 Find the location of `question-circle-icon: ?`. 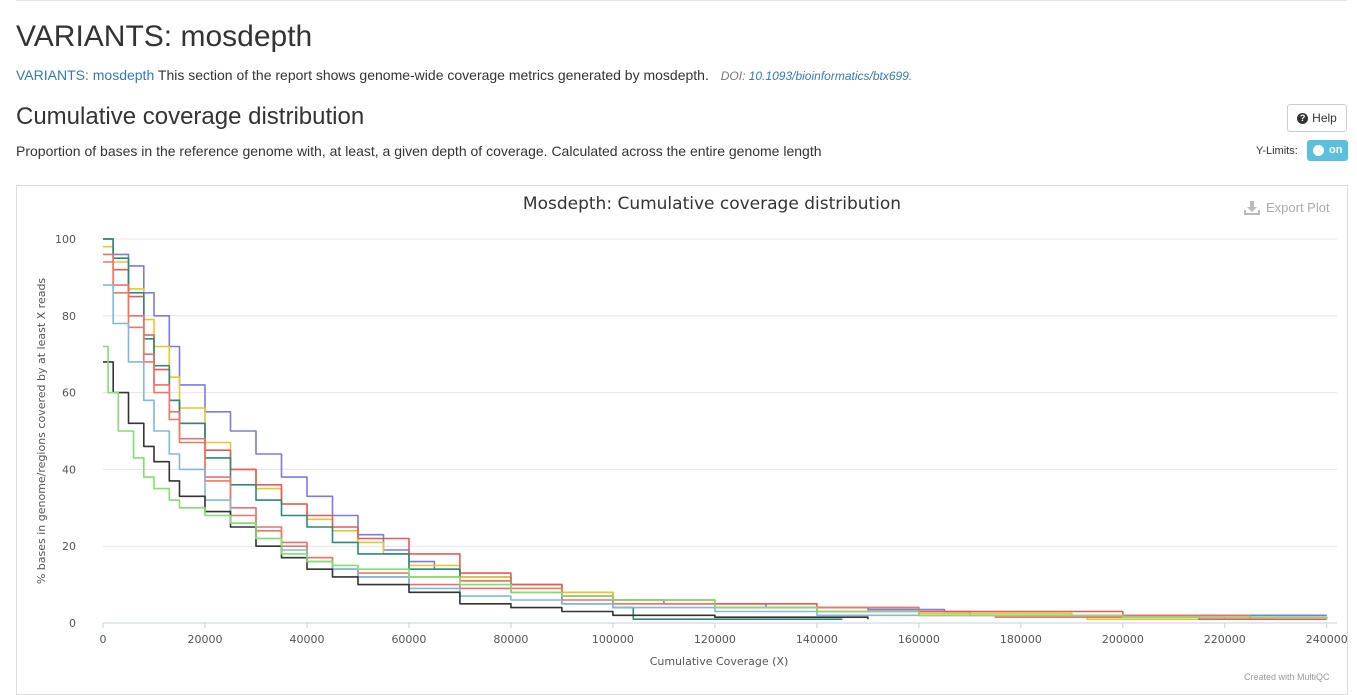

question-circle-icon: ? is located at coordinates (1303, 118).